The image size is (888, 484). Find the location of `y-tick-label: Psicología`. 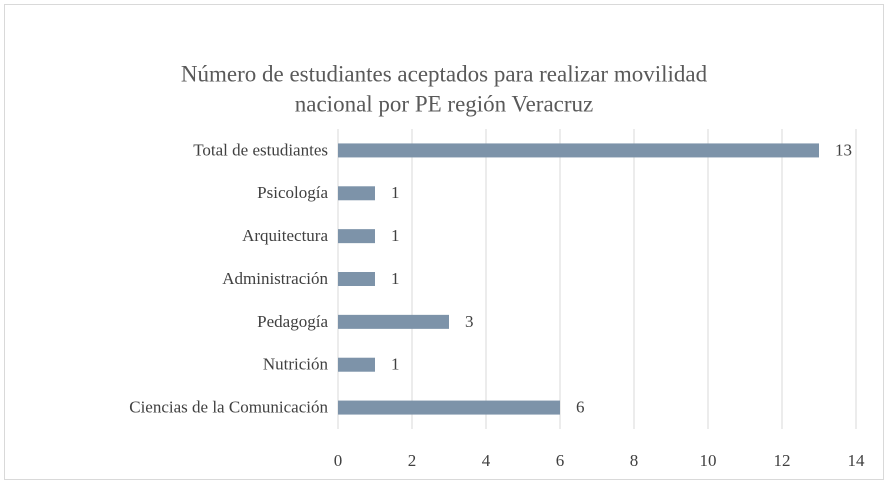

y-tick-label: Psicología is located at coordinates (292, 192).